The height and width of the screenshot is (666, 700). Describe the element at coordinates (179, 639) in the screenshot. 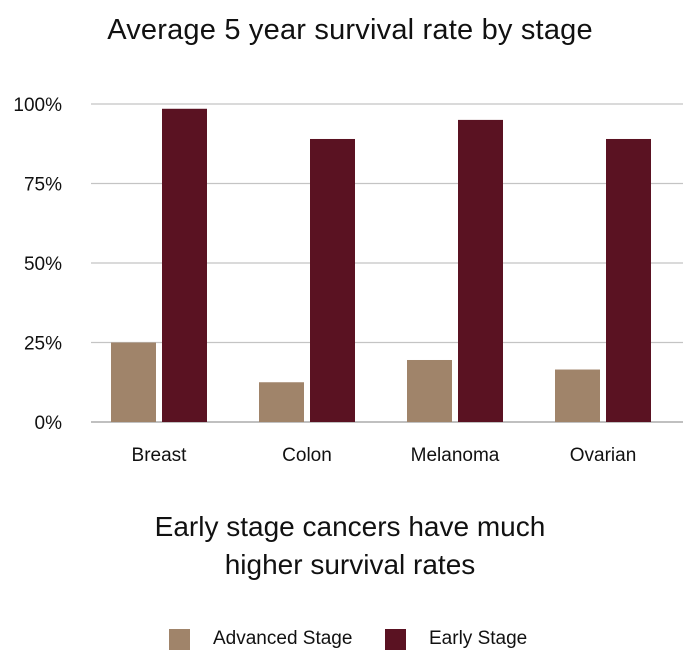

I see `legend-swatch-advanced-stage` at that location.